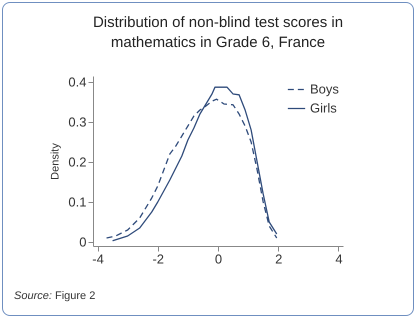  I want to click on y-tick-label: 0.3, so click(77, 122).